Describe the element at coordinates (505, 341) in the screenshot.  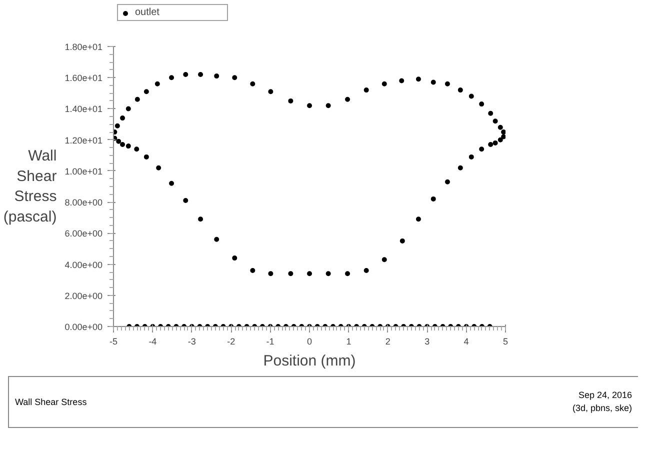
I see `x-tick-label: 5` at that location.